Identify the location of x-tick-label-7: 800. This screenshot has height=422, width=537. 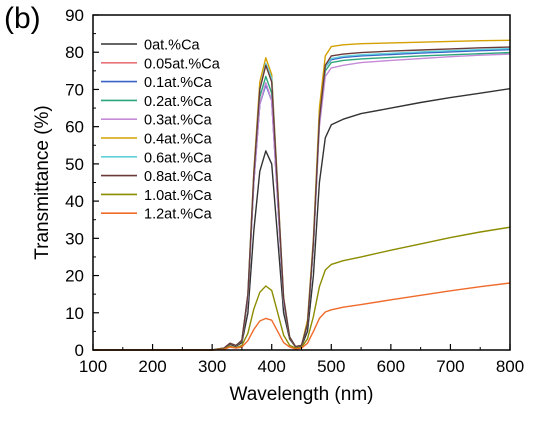
(510, 366).